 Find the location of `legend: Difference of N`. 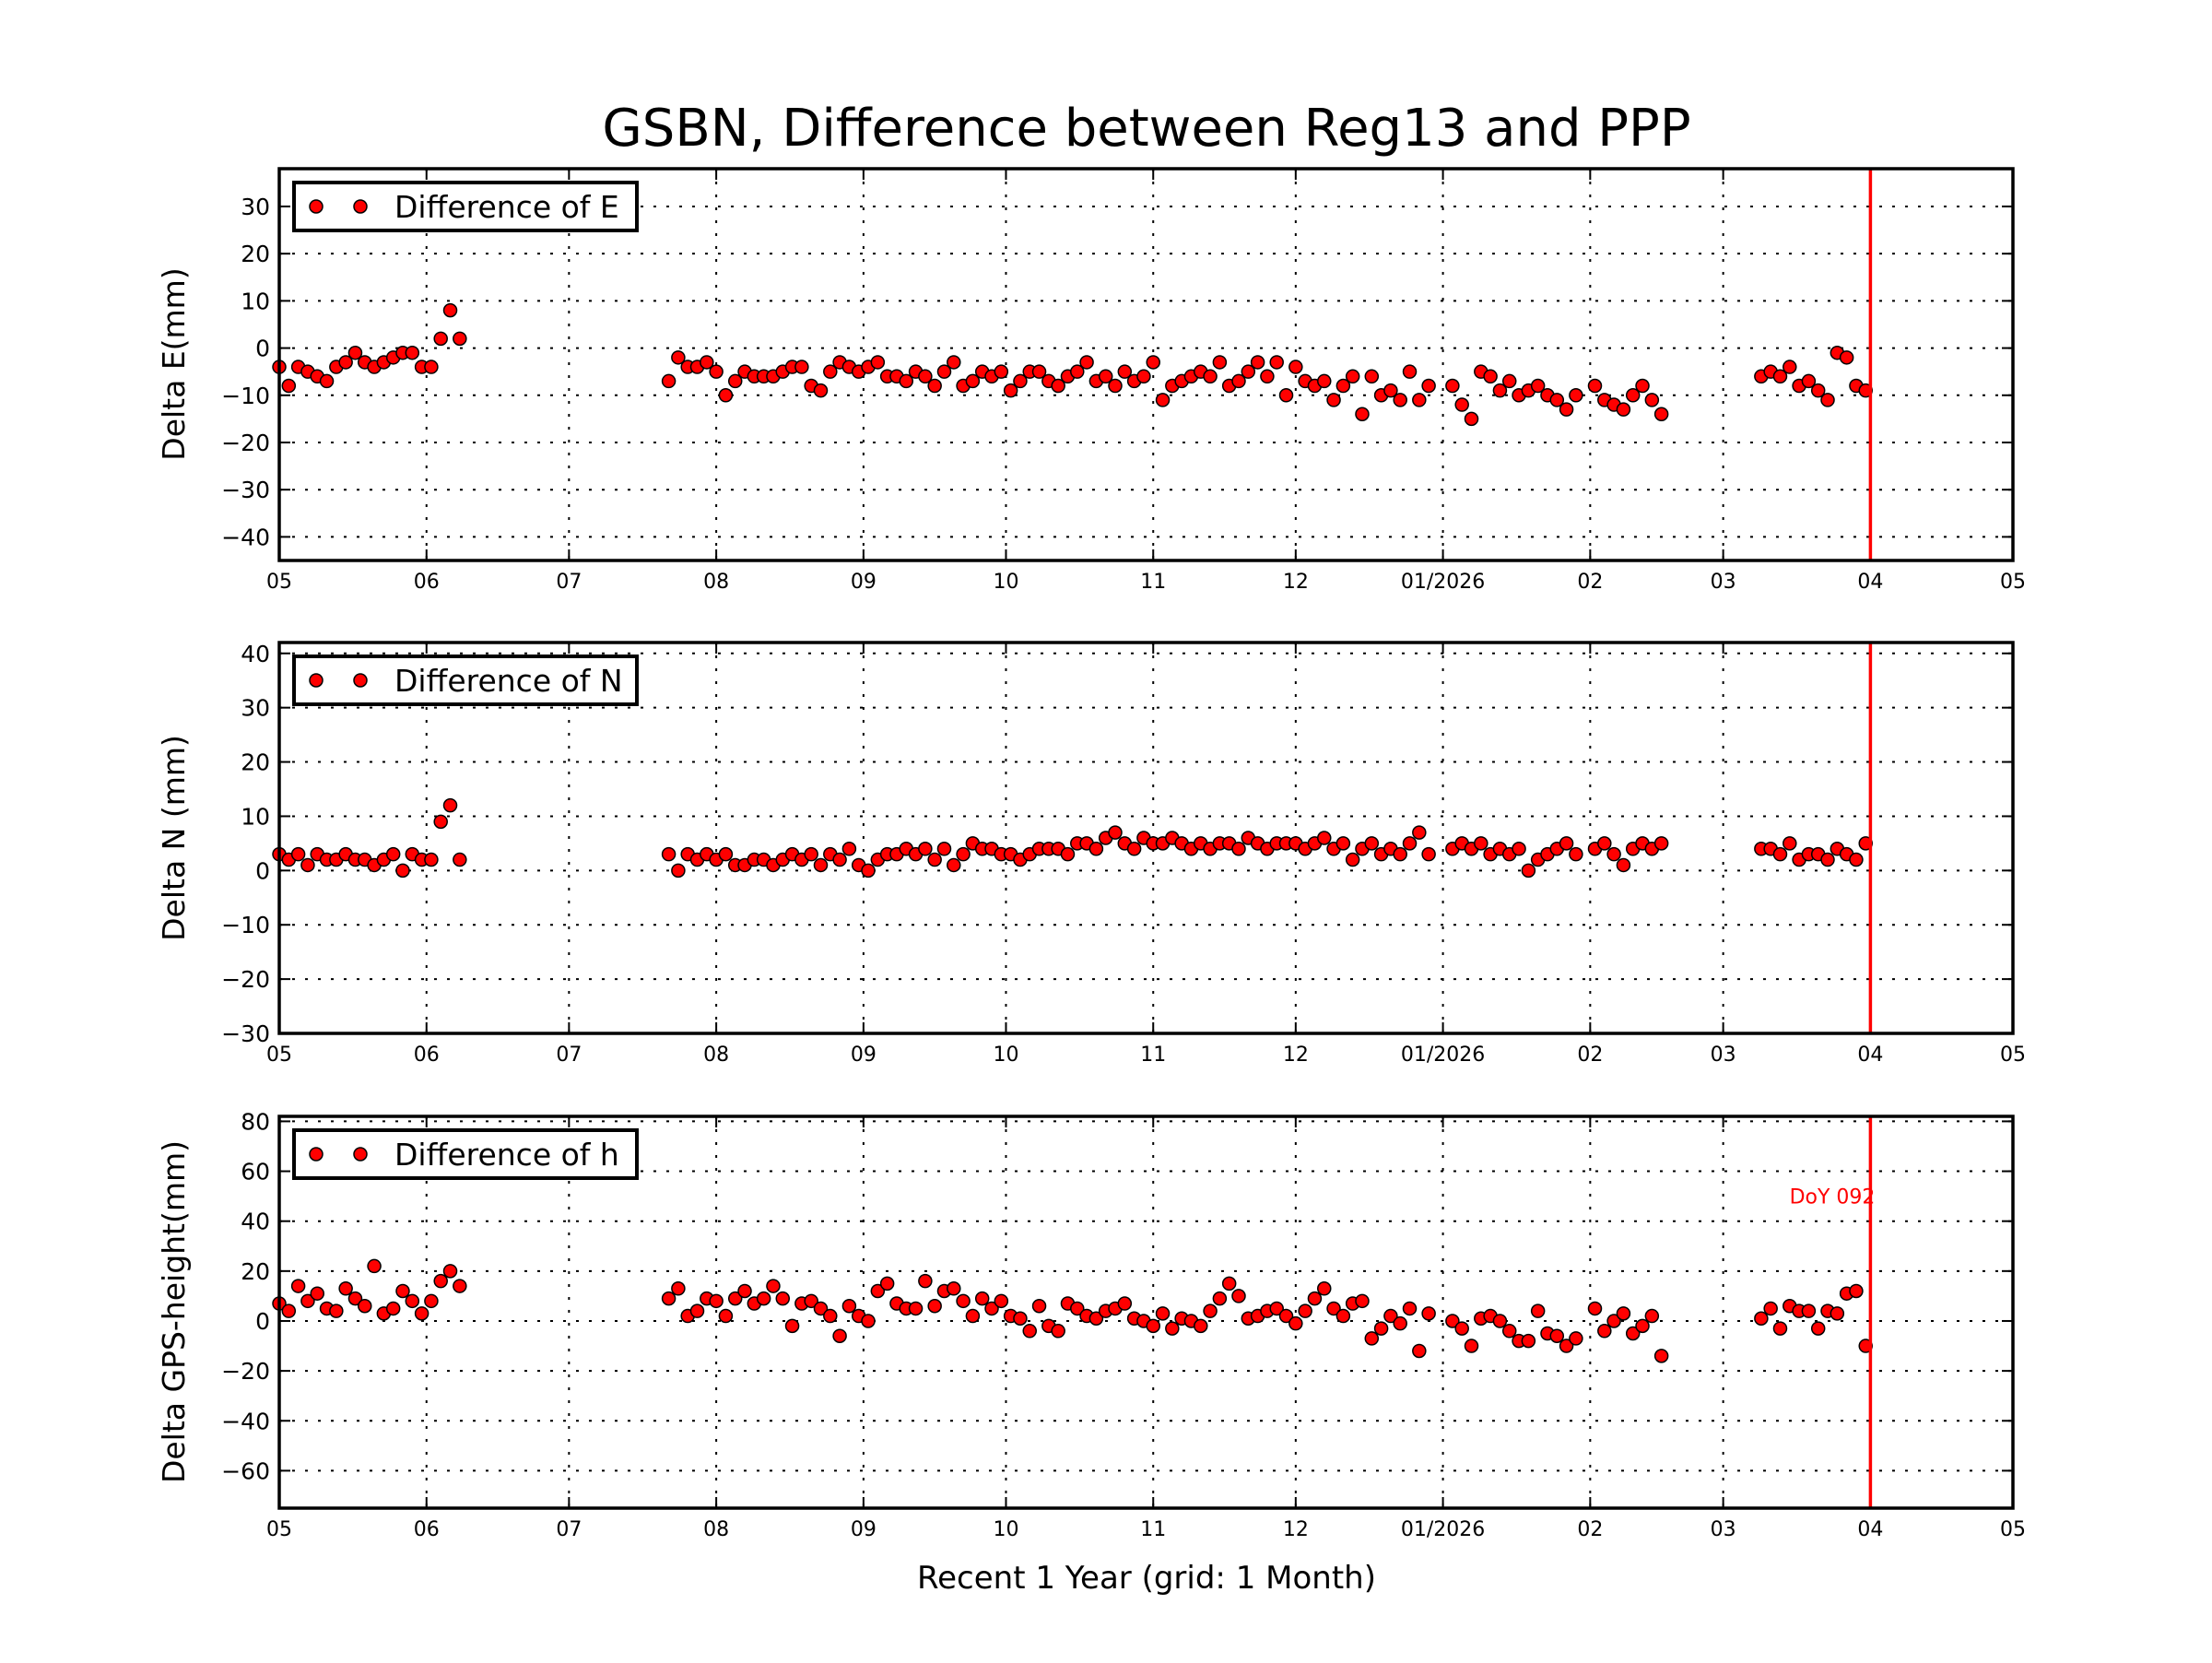

legend: Difference of N is located at coordinates (465, 680).